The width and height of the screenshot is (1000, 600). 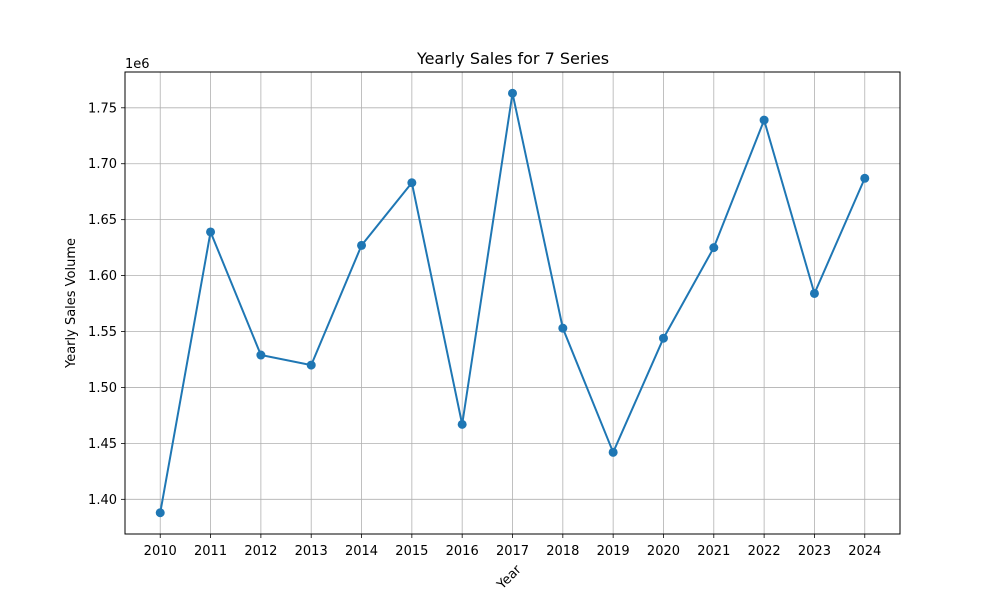 I want to click on y-tick-label: 1.70, so click(x=102, y=164).